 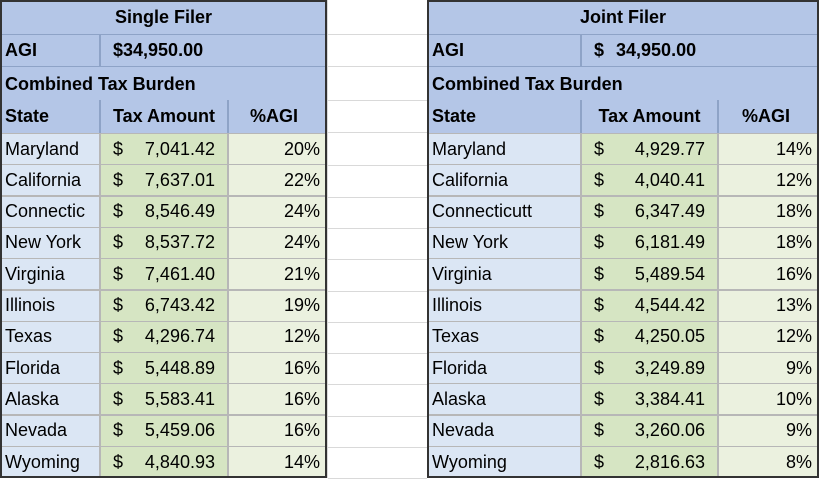 I want to click on tax-amount: 4,250.05, so click(x=669, y=336).